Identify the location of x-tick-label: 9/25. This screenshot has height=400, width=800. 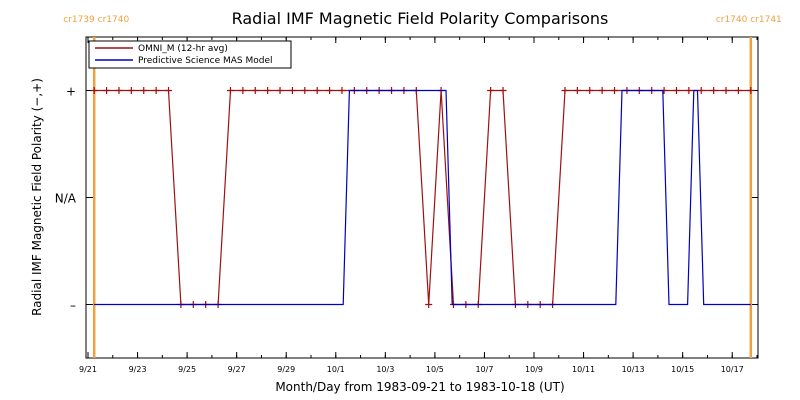
(187, 369).